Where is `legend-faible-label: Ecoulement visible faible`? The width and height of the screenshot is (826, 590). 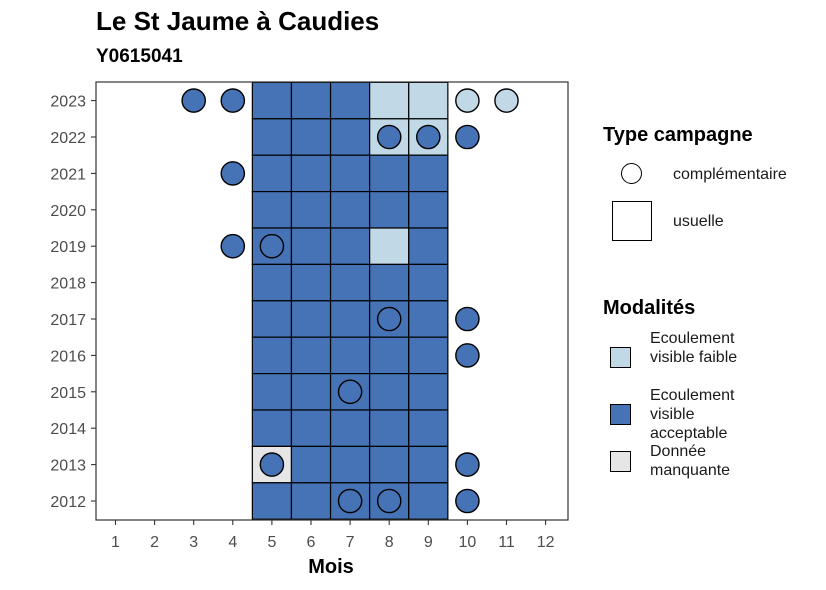
legend-faible-label: Ecoulement visible faible is located at coordinates (694, 348).